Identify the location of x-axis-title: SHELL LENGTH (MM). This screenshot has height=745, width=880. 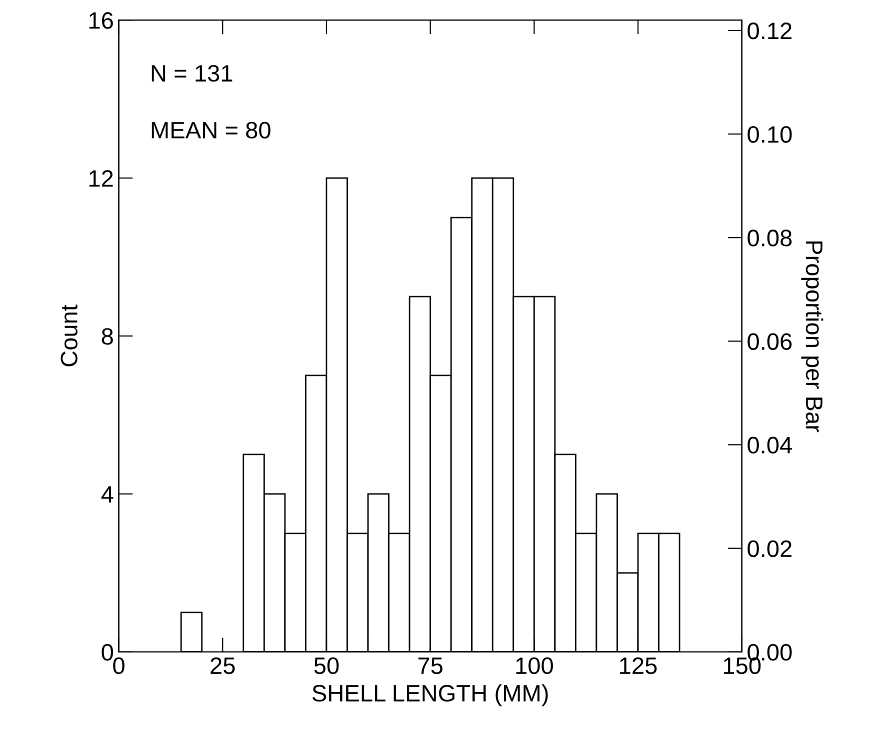
(430, 695).